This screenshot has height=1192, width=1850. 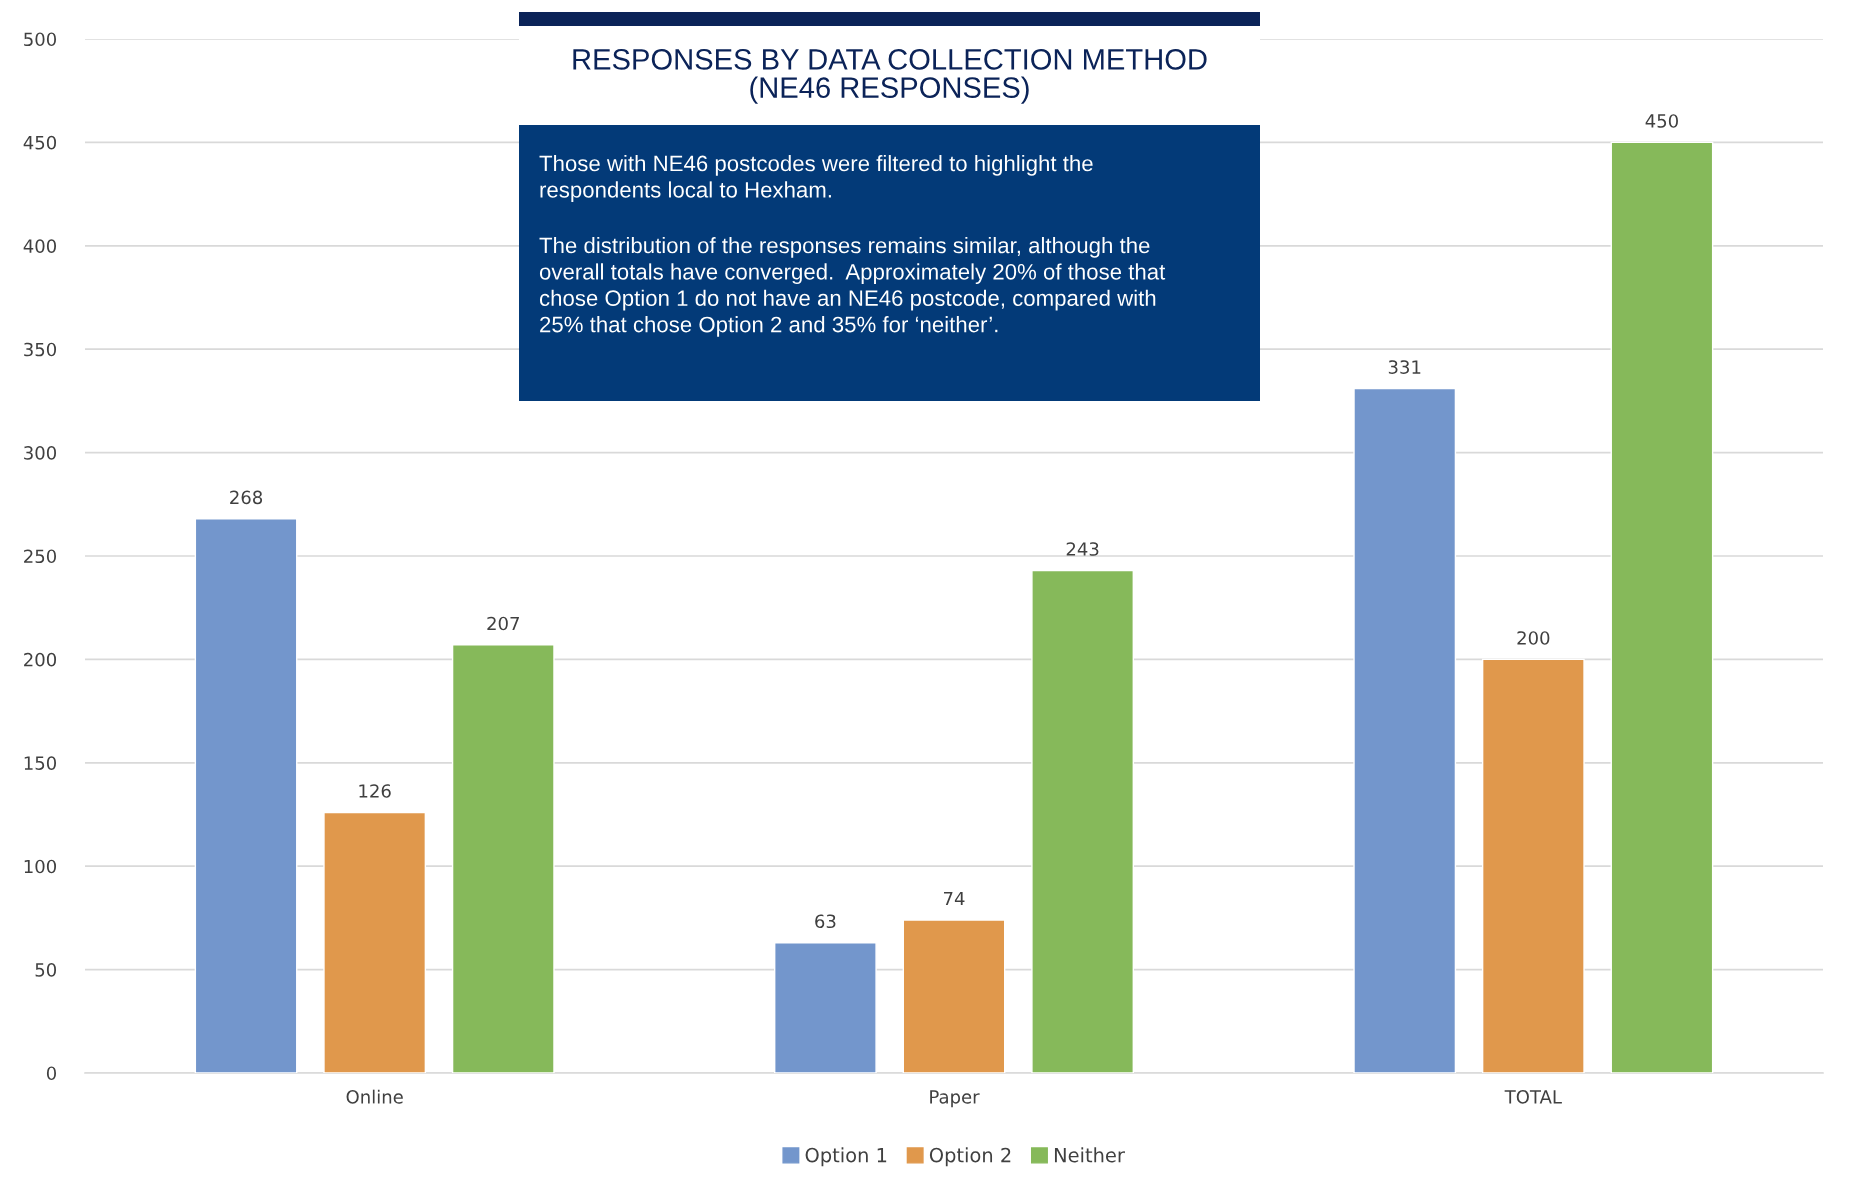 I want to click on annotation: The distribution of the responses remains similar, although the overall totals have converged. Approximately 20% of those that chose Option 1 do not have an NE46 postcode, compared with 25% that chose Option 2 and 35% for ‘neither’., so click(x=852, y=287).